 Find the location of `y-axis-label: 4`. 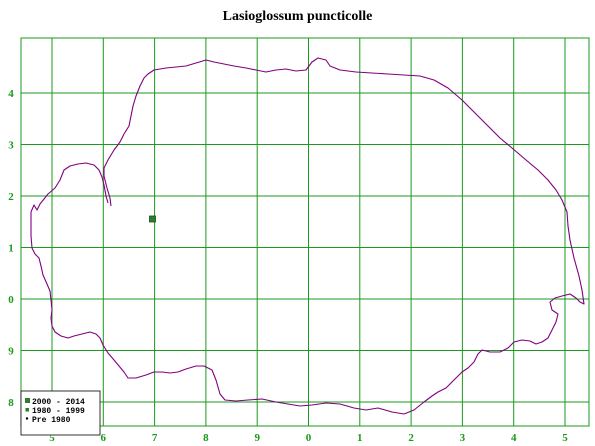

y-axis-label: 4 is located at coordinates (11, 94).